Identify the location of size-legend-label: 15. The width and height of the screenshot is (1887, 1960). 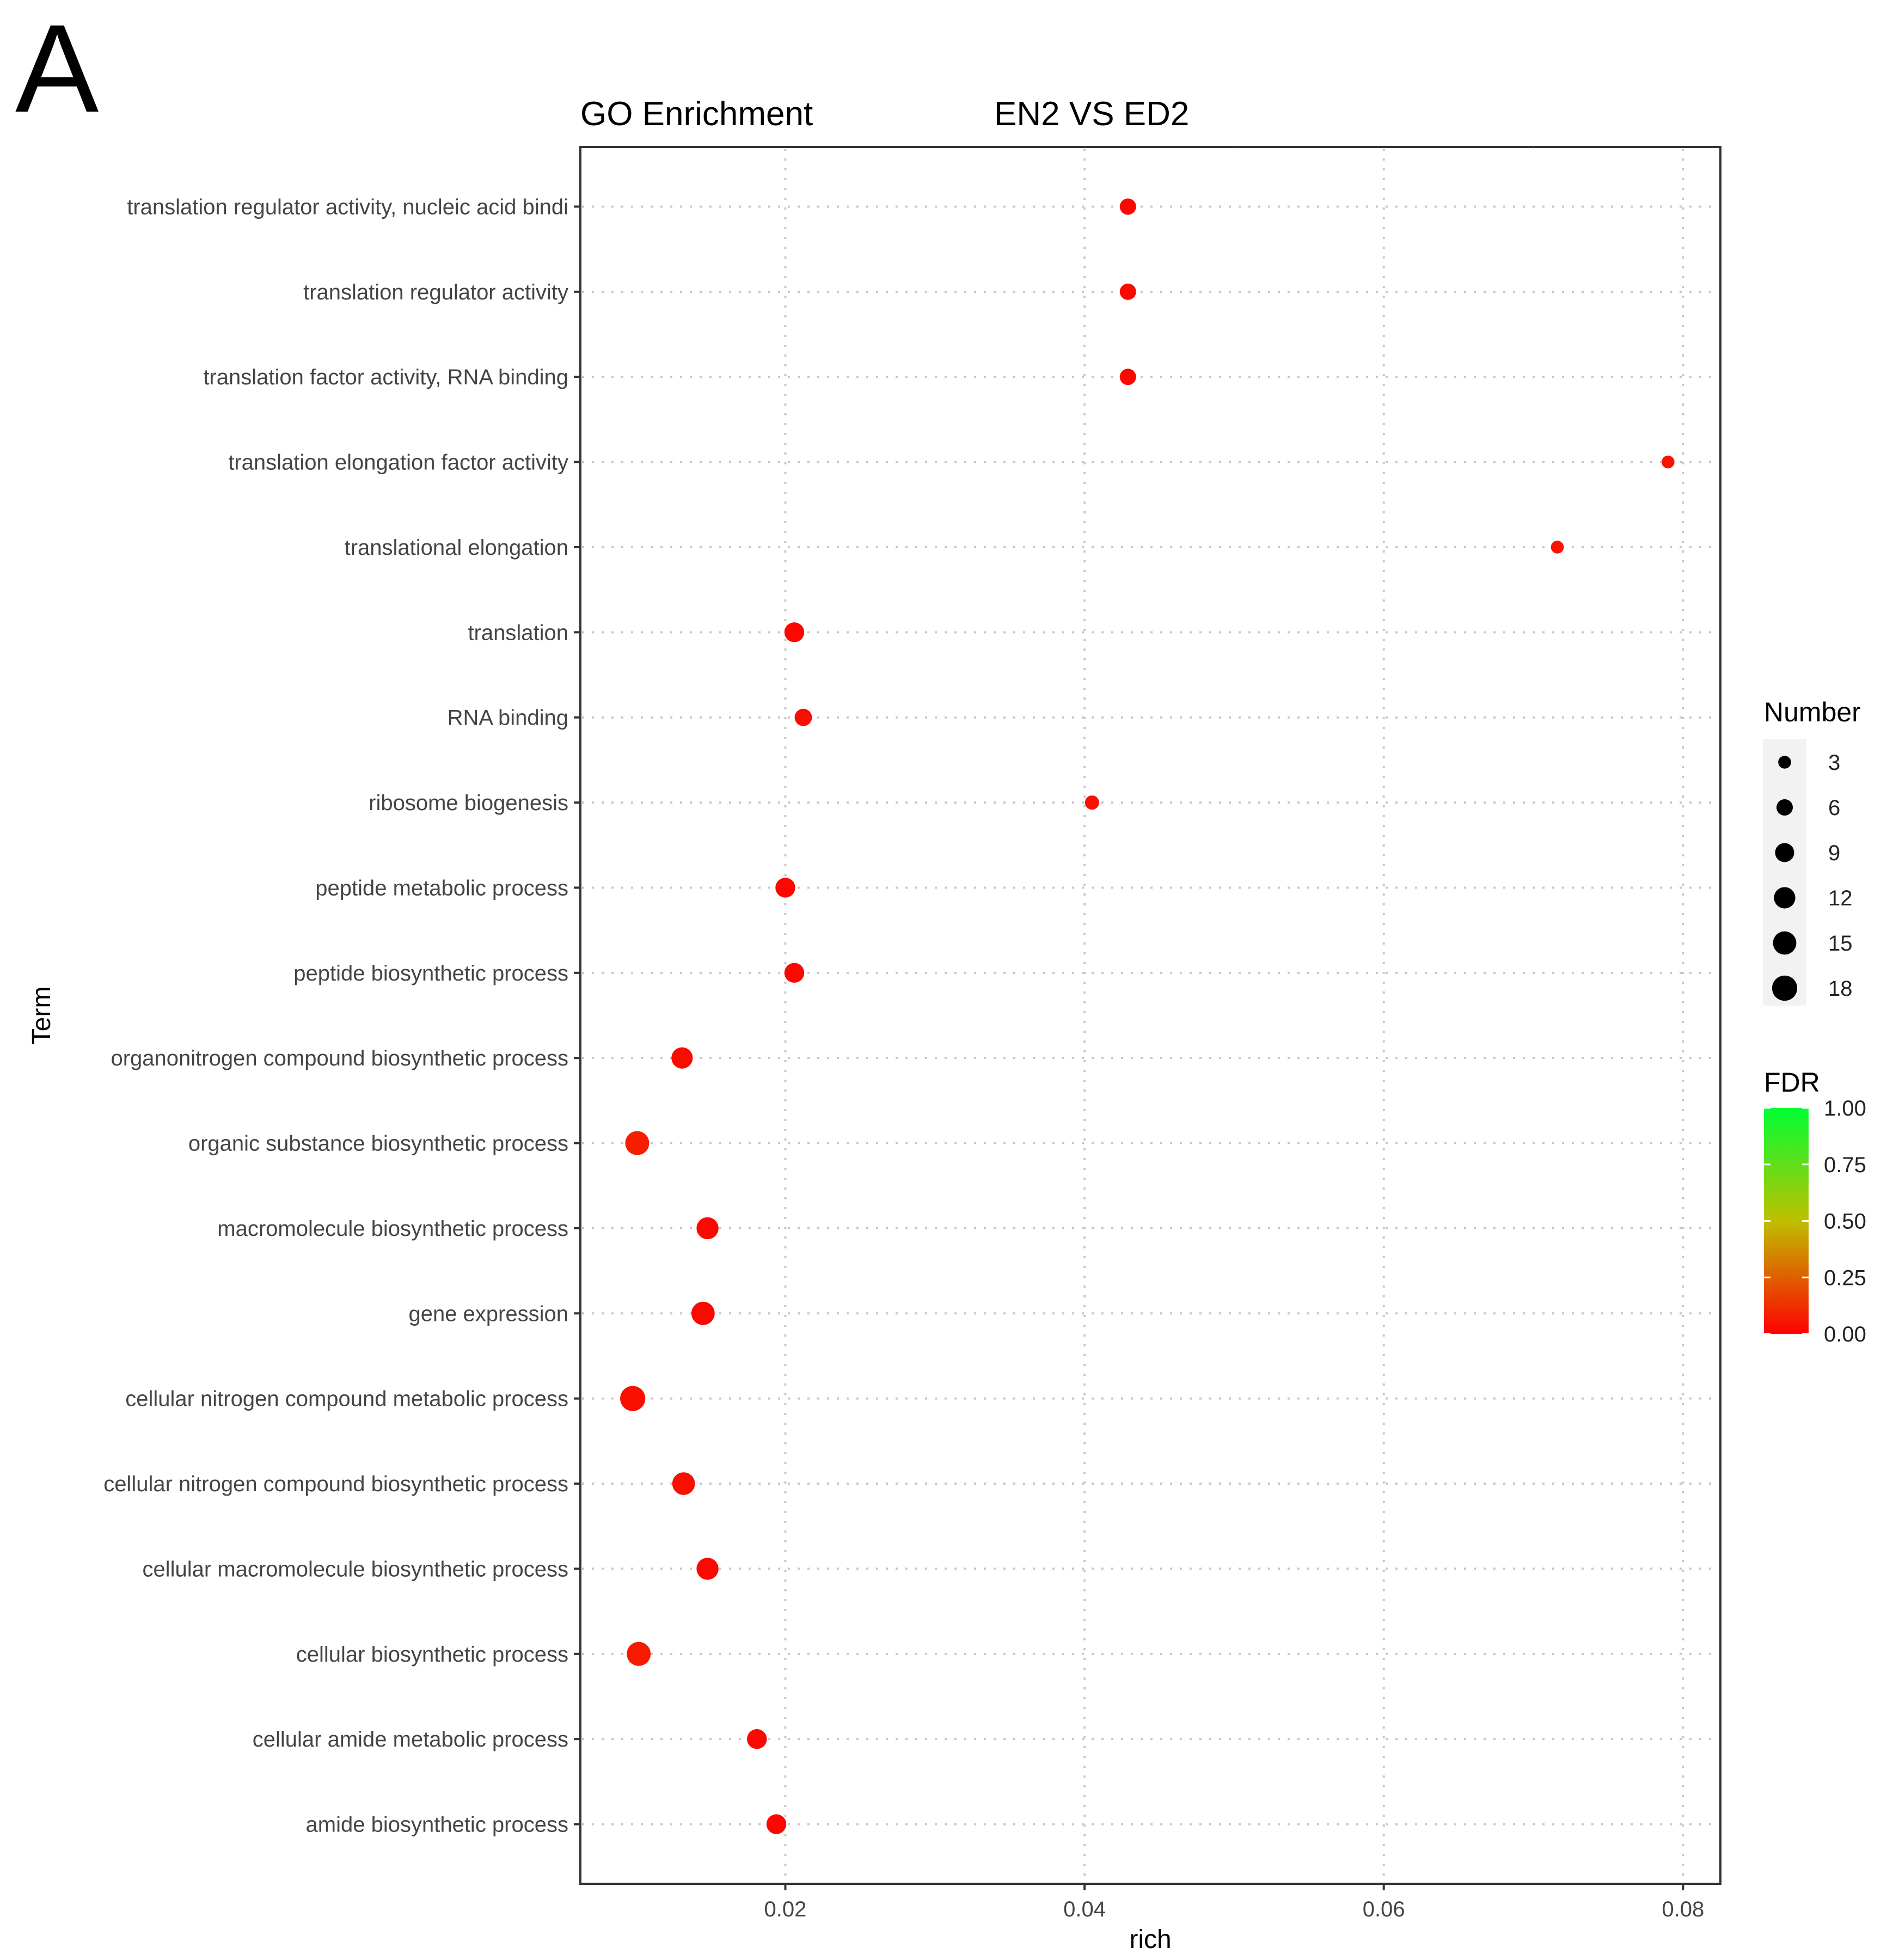
(1841, 943).